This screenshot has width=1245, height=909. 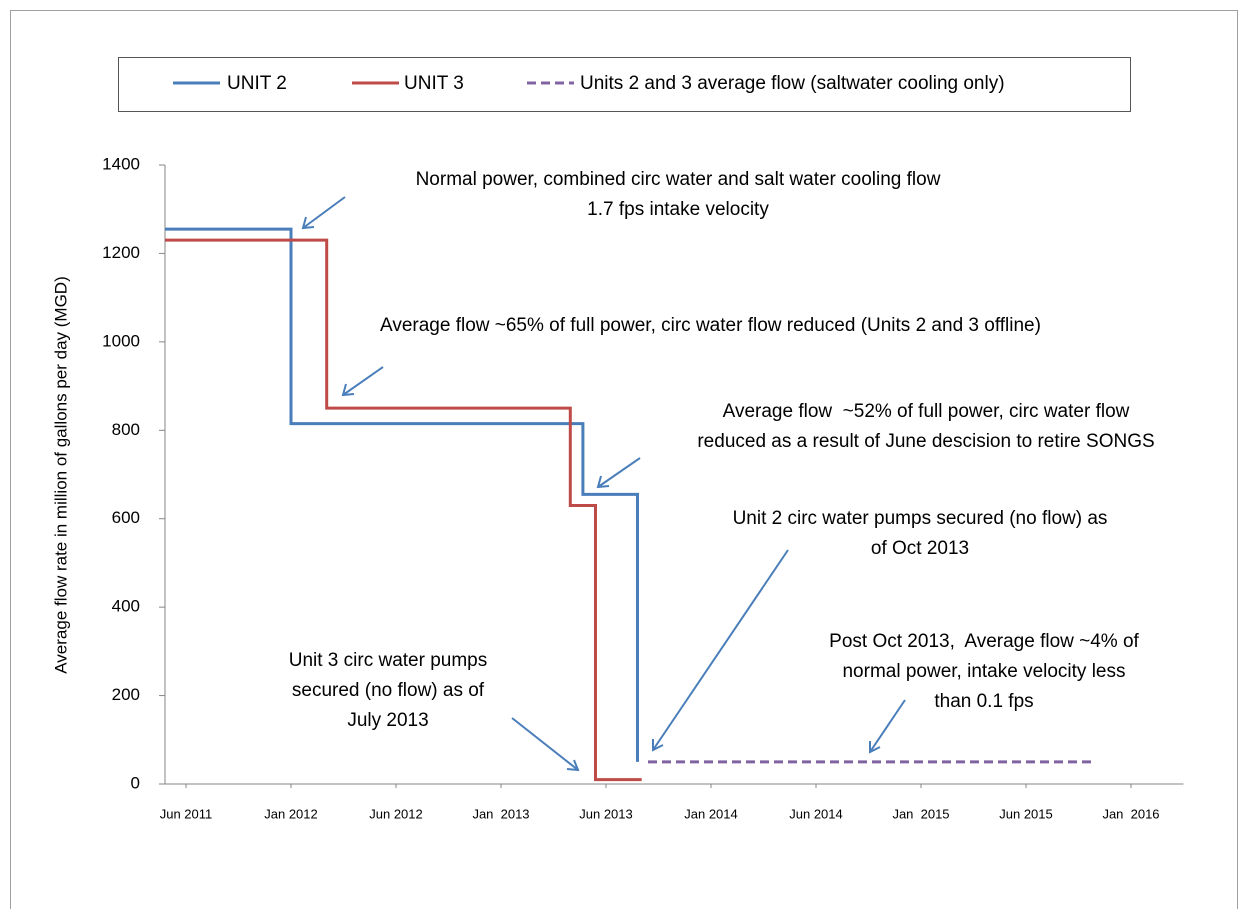 I want to click on y-tick-label: 1000, so click(x=121, y=340).